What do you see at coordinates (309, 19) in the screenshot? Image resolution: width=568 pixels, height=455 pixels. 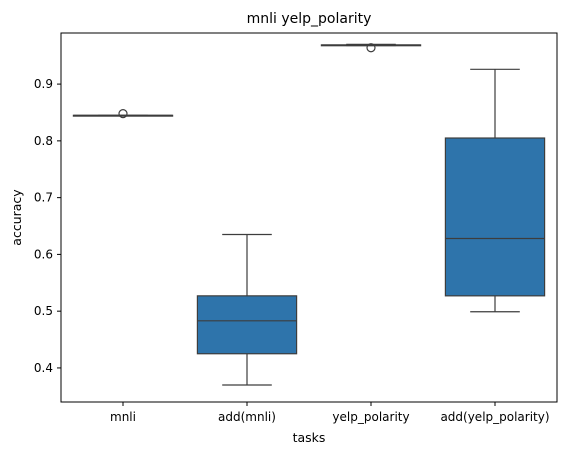 I see `chart-title: mnli yelp_polarity` at bounding box center [309, 19].